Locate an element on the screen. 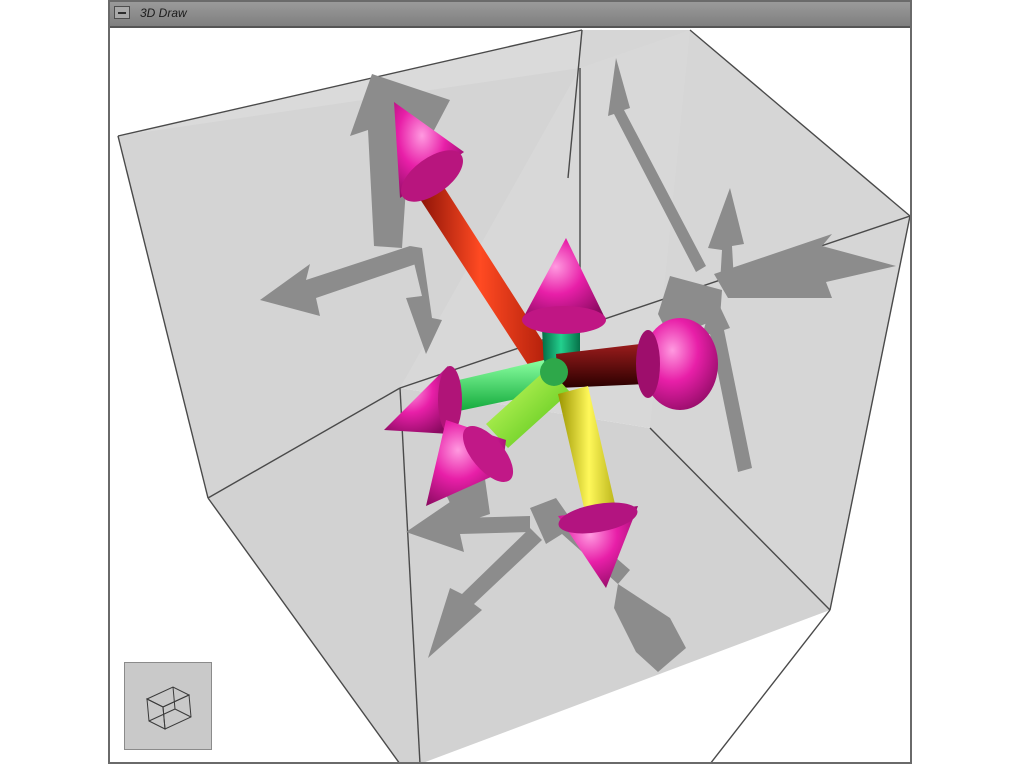 This screenshot has height=768, width=1024. lime-arrow is located at coordinates (498, 437).